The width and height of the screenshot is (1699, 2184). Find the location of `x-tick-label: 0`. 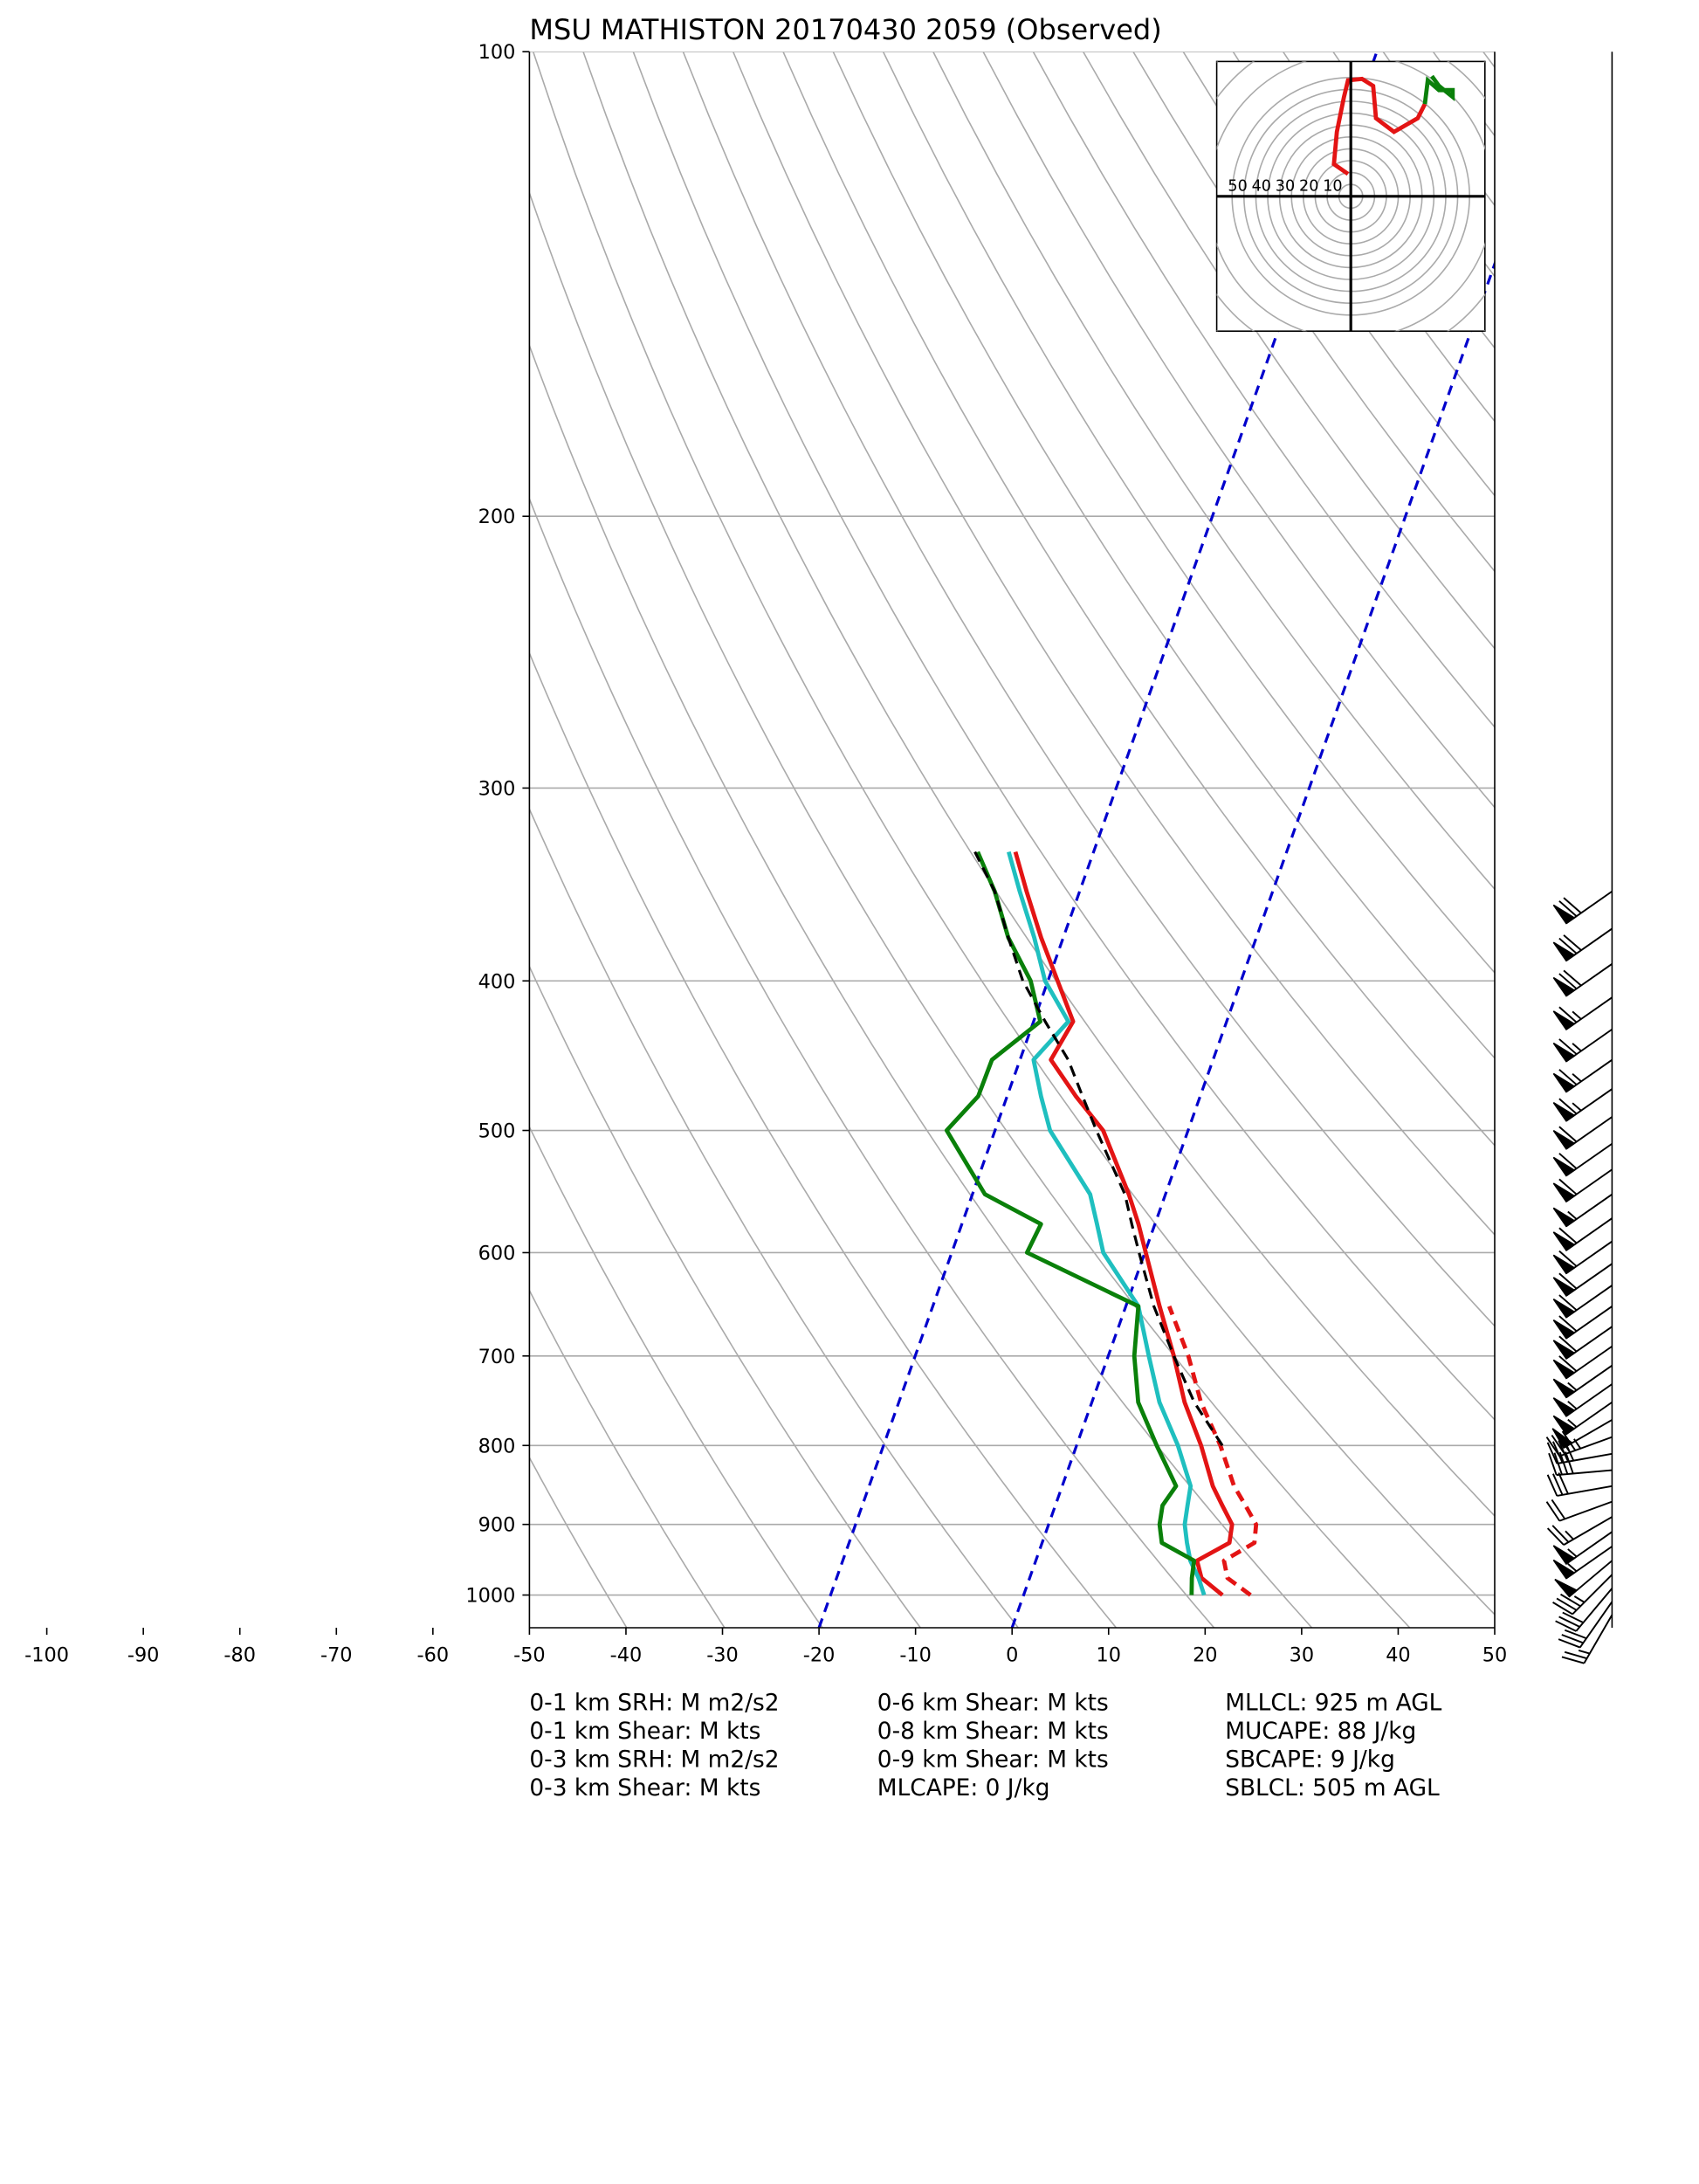

x-tick-label: 0 is located at coordinates (1012, 1654).